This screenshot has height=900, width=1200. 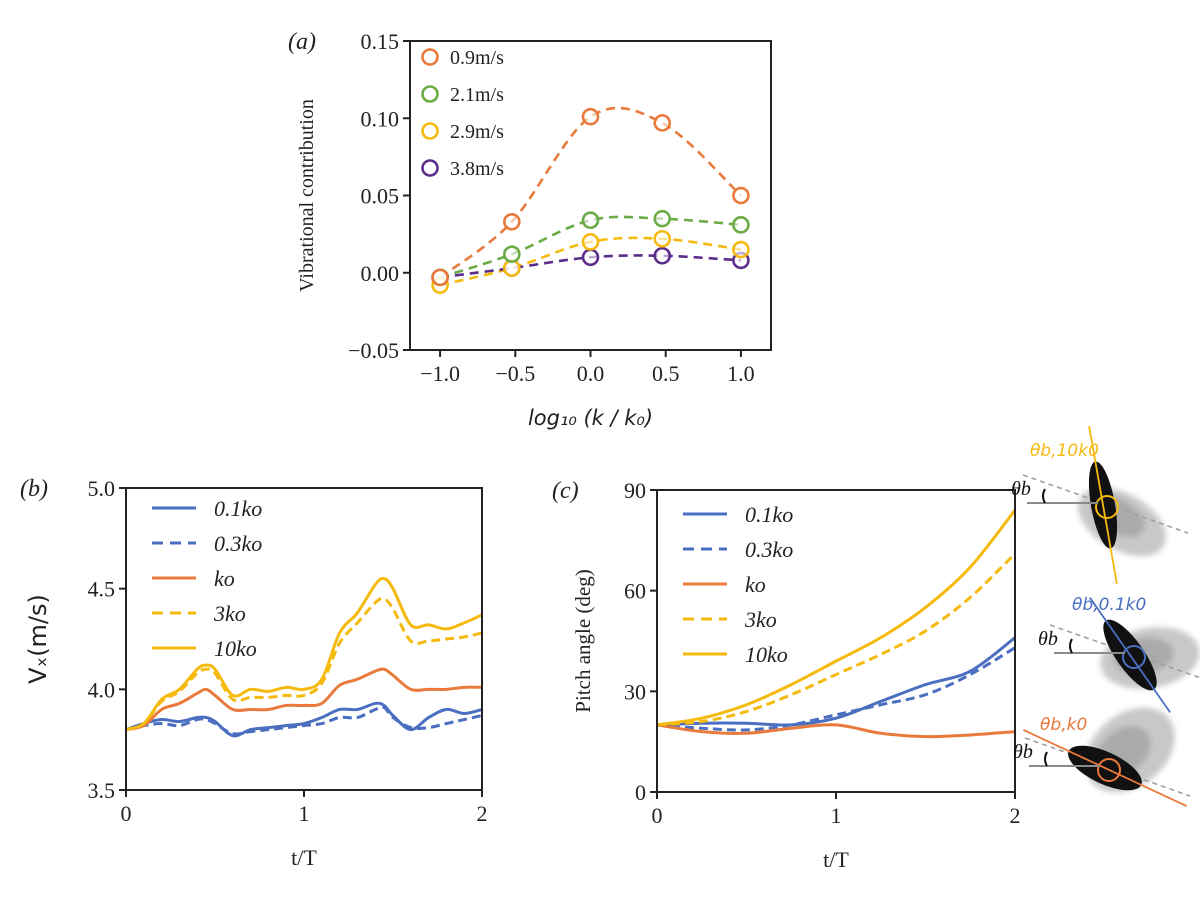 What do you see at coordinates (373, 350) in the screenshot?
I see `y-tick-label: −0.05` at bounding box center [373, 350].